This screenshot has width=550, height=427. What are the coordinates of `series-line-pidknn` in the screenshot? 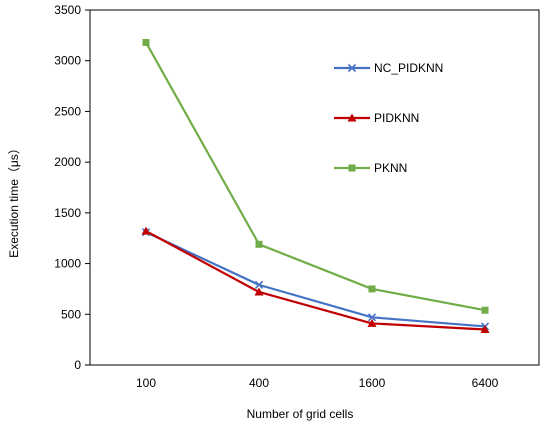 It's located at (315, 280).